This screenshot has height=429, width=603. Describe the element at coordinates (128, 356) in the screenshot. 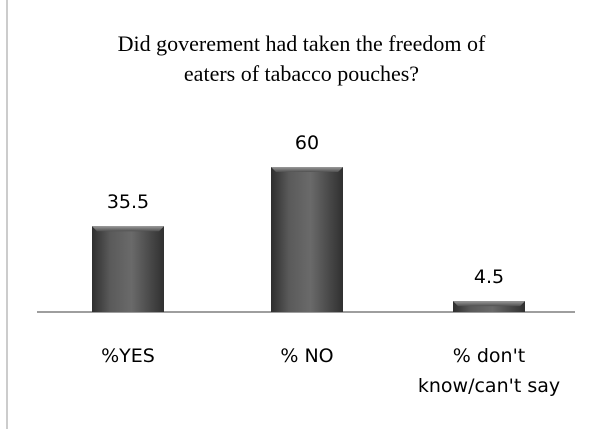

I see `category-label-1-line-1: %YES` at that location.